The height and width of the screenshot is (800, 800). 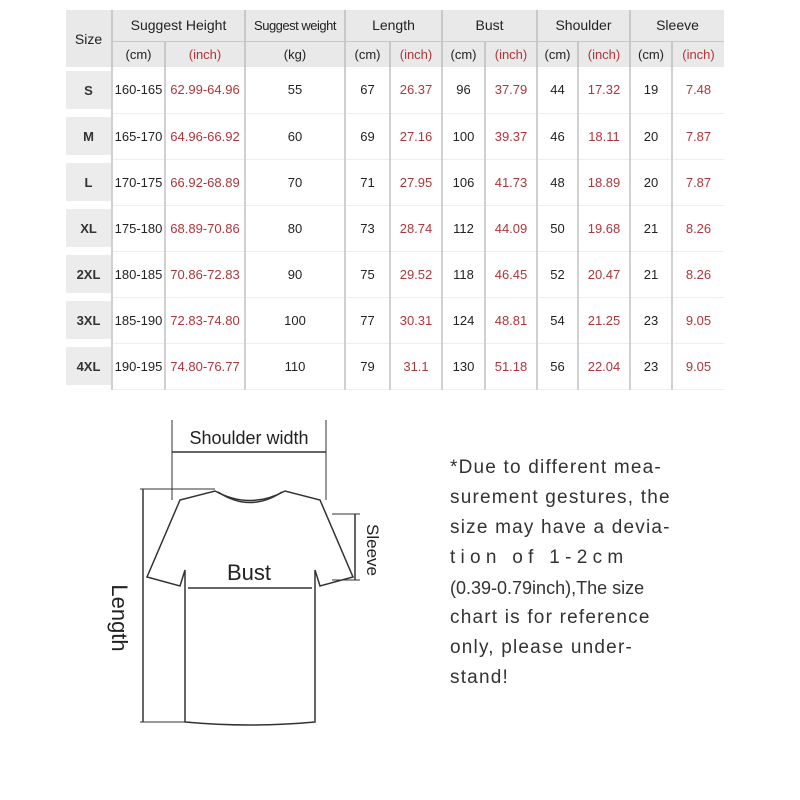 I want to click on cell-shoulder-cm: 54, so click(x=557, y=320).